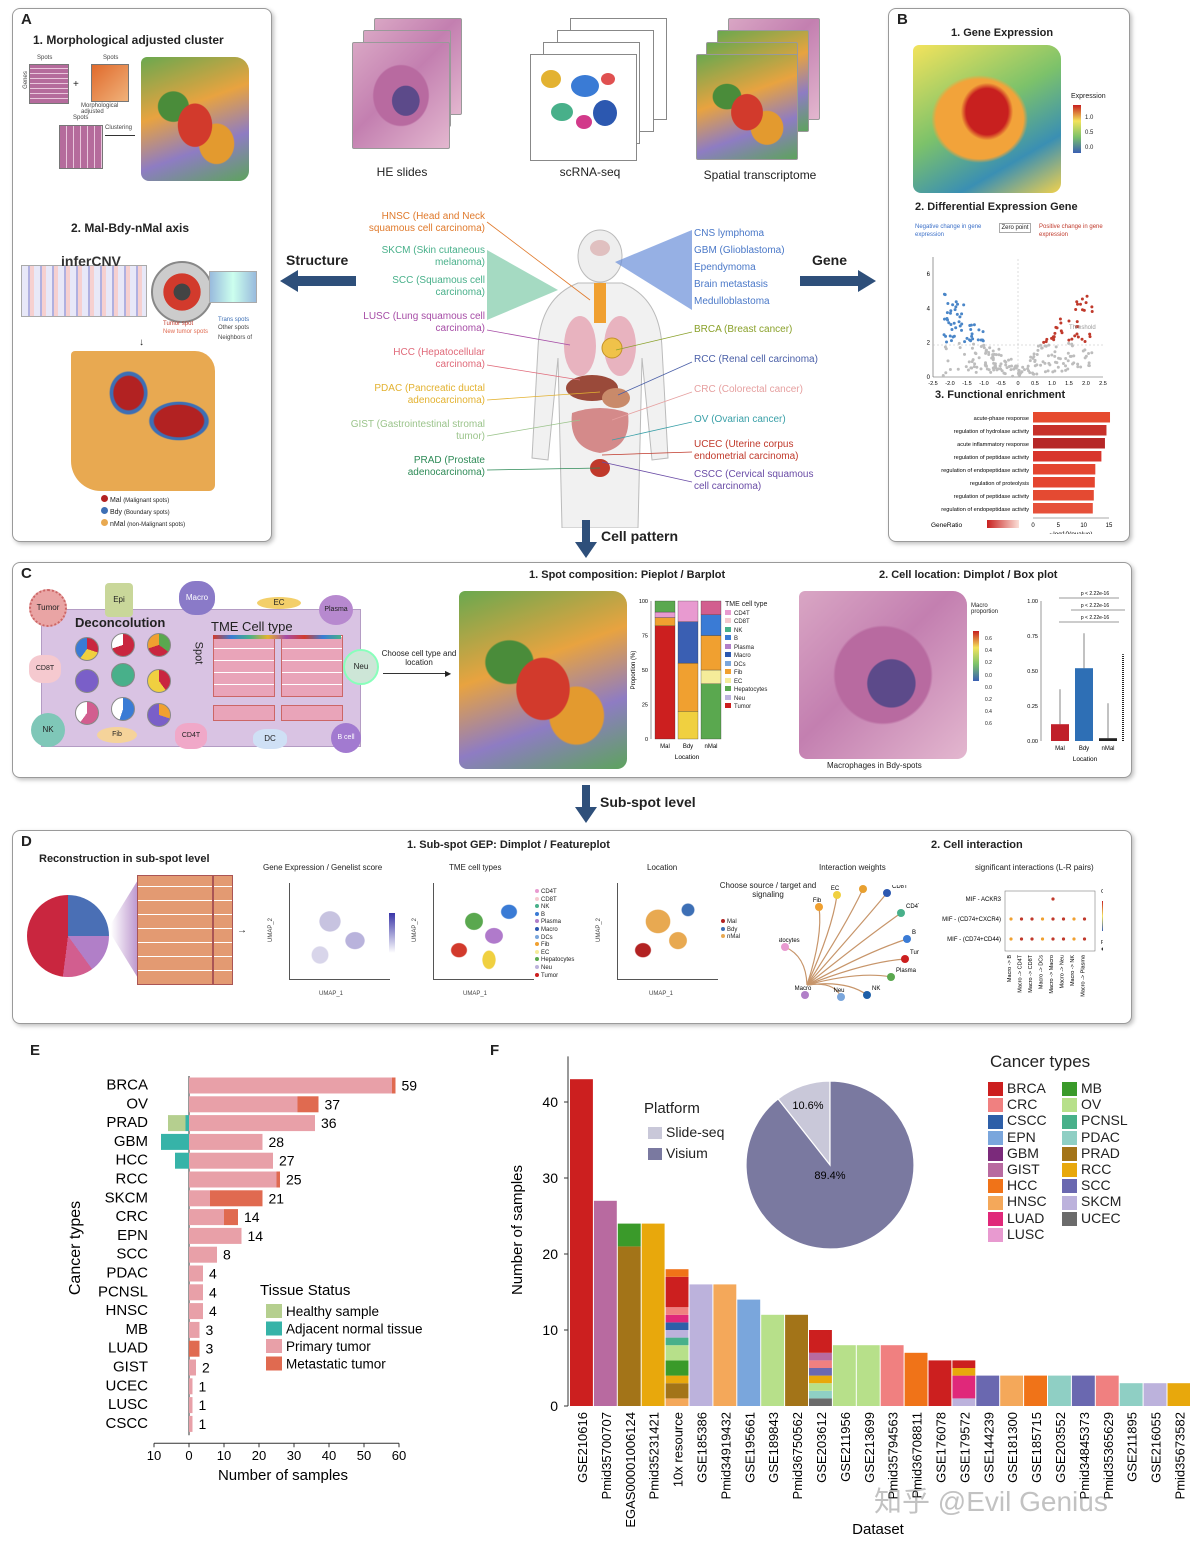 The height and width of the screenshot is (1545, 1200). What do you see at coordinates (203, 1405) in the screenshot?
I see `total-label: 1` at bounding box center [203, 1405].